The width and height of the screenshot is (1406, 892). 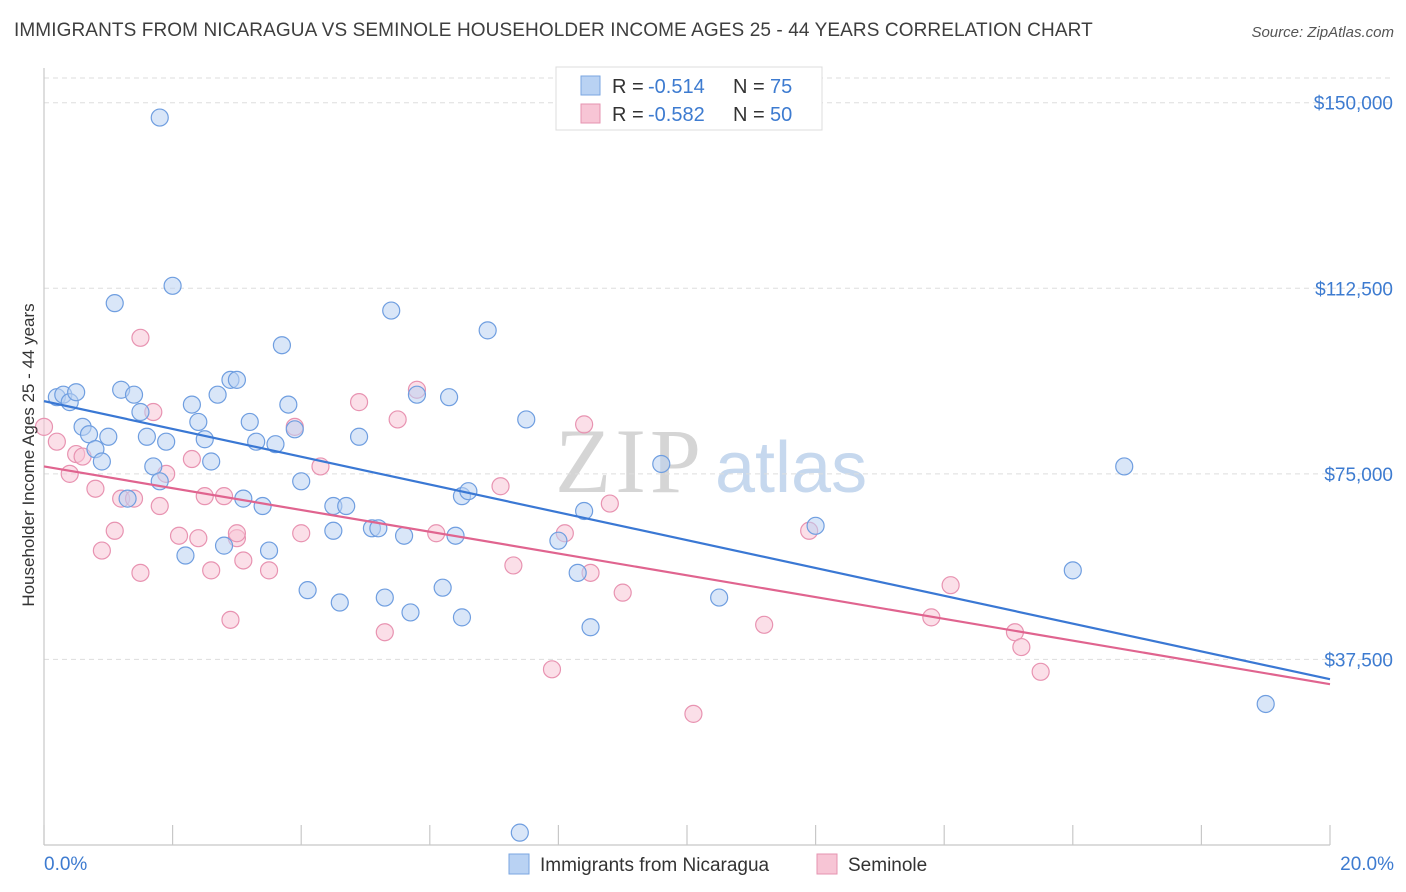 I want to click on y-tick-label: $150,000, so click(x=1353, y=104).